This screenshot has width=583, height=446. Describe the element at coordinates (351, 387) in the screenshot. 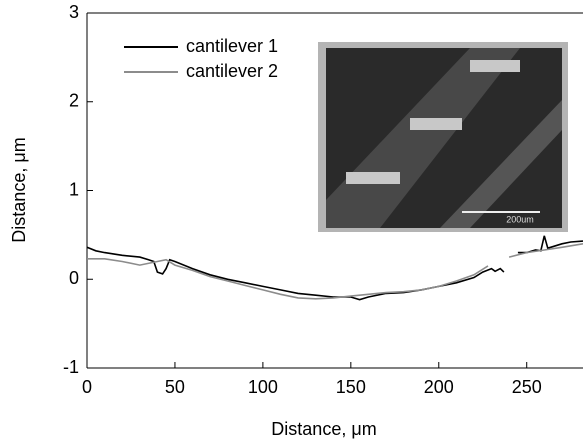

I see `x-tick-label: 150` at that location.